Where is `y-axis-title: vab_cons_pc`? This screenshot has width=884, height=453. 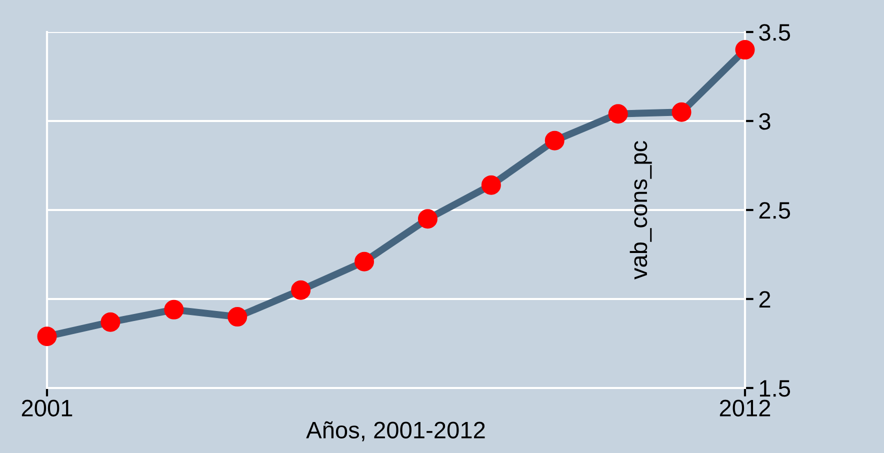
y-axis-title: vab_cons_pc is located at coordinates (641, 210).